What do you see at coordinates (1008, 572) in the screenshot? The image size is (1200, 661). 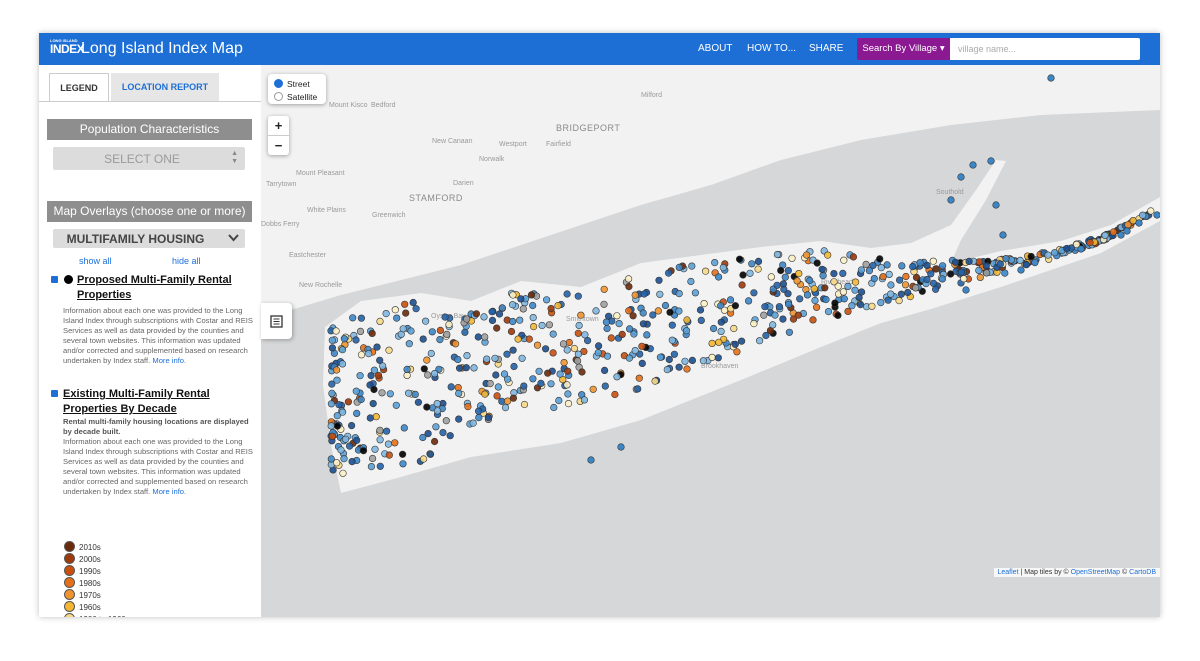 I see `attribution-link: Leaflet` at bounding box center [1008, 572].